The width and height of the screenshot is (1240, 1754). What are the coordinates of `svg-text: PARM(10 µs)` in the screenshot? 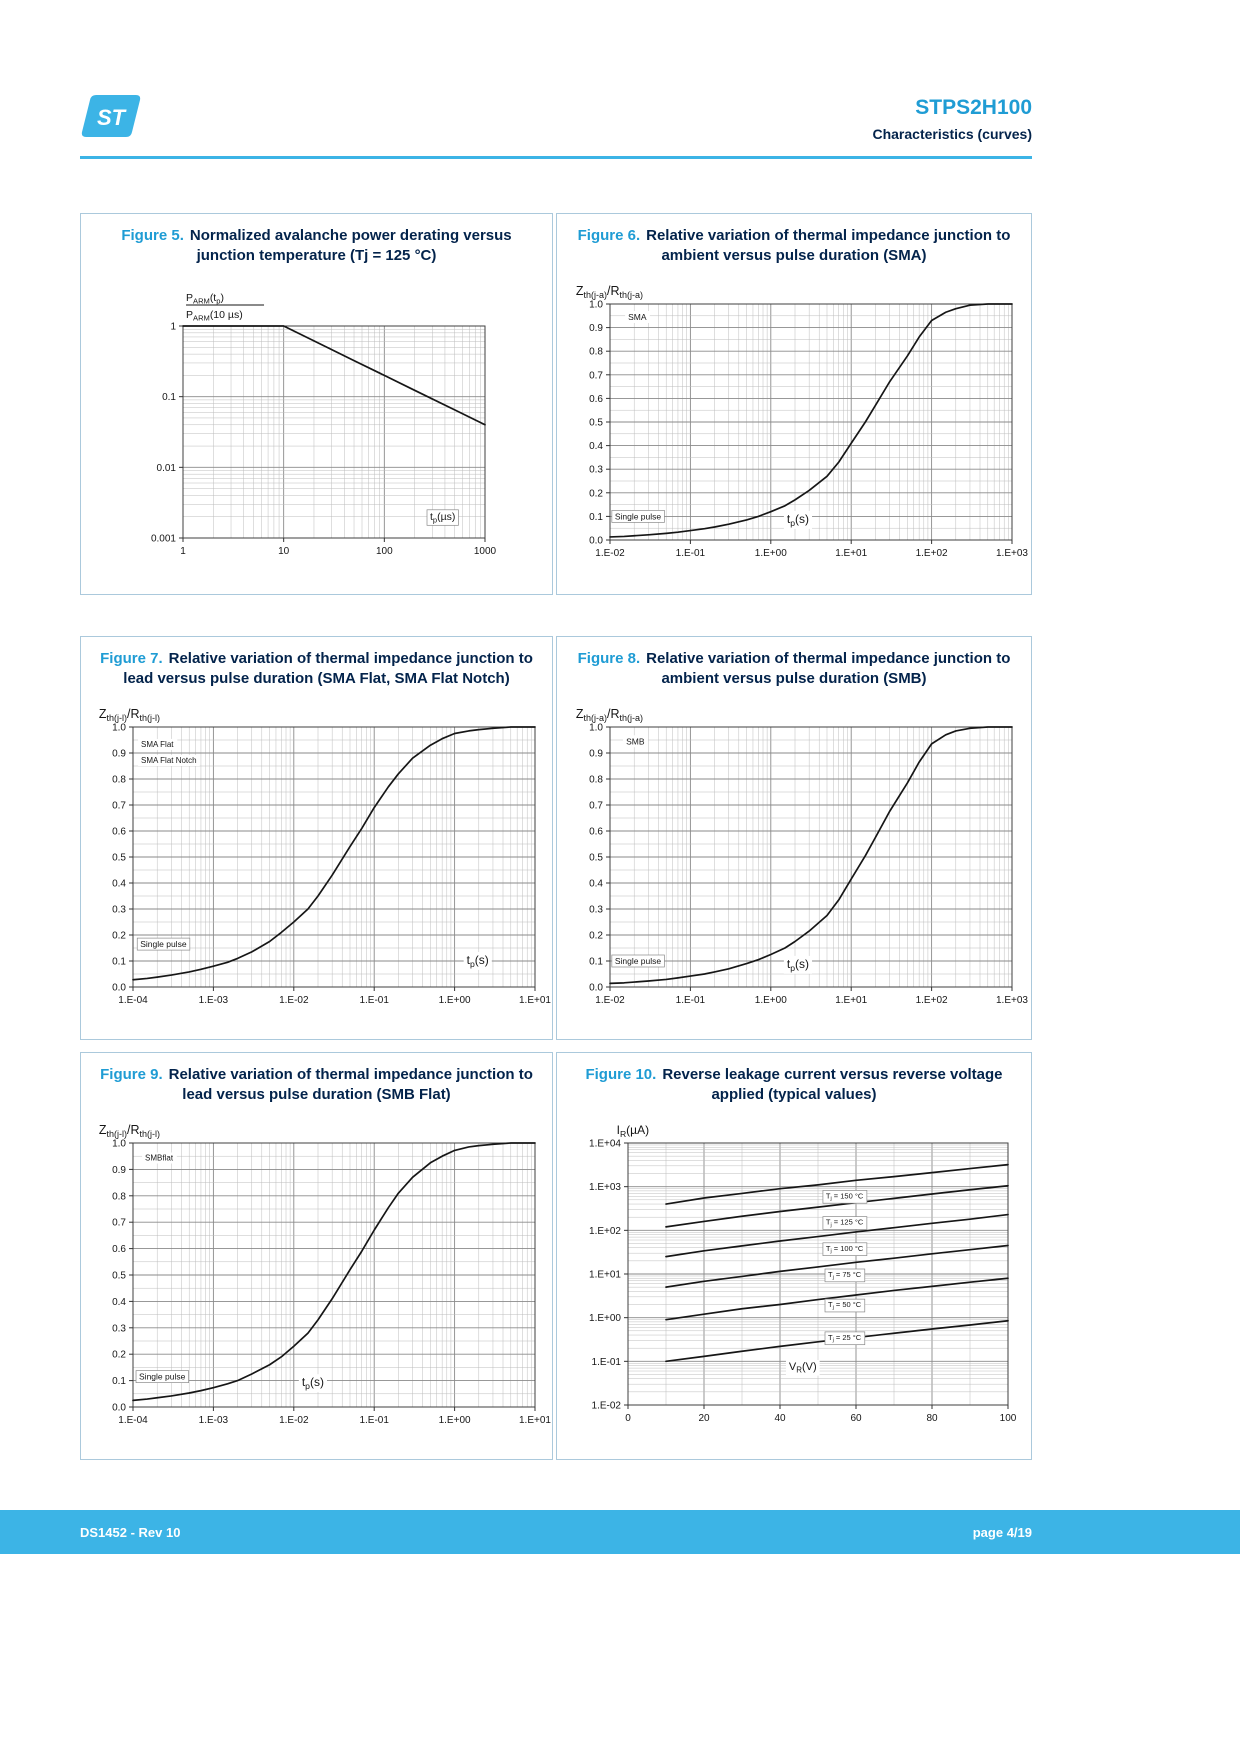 It's located at (214, 316).